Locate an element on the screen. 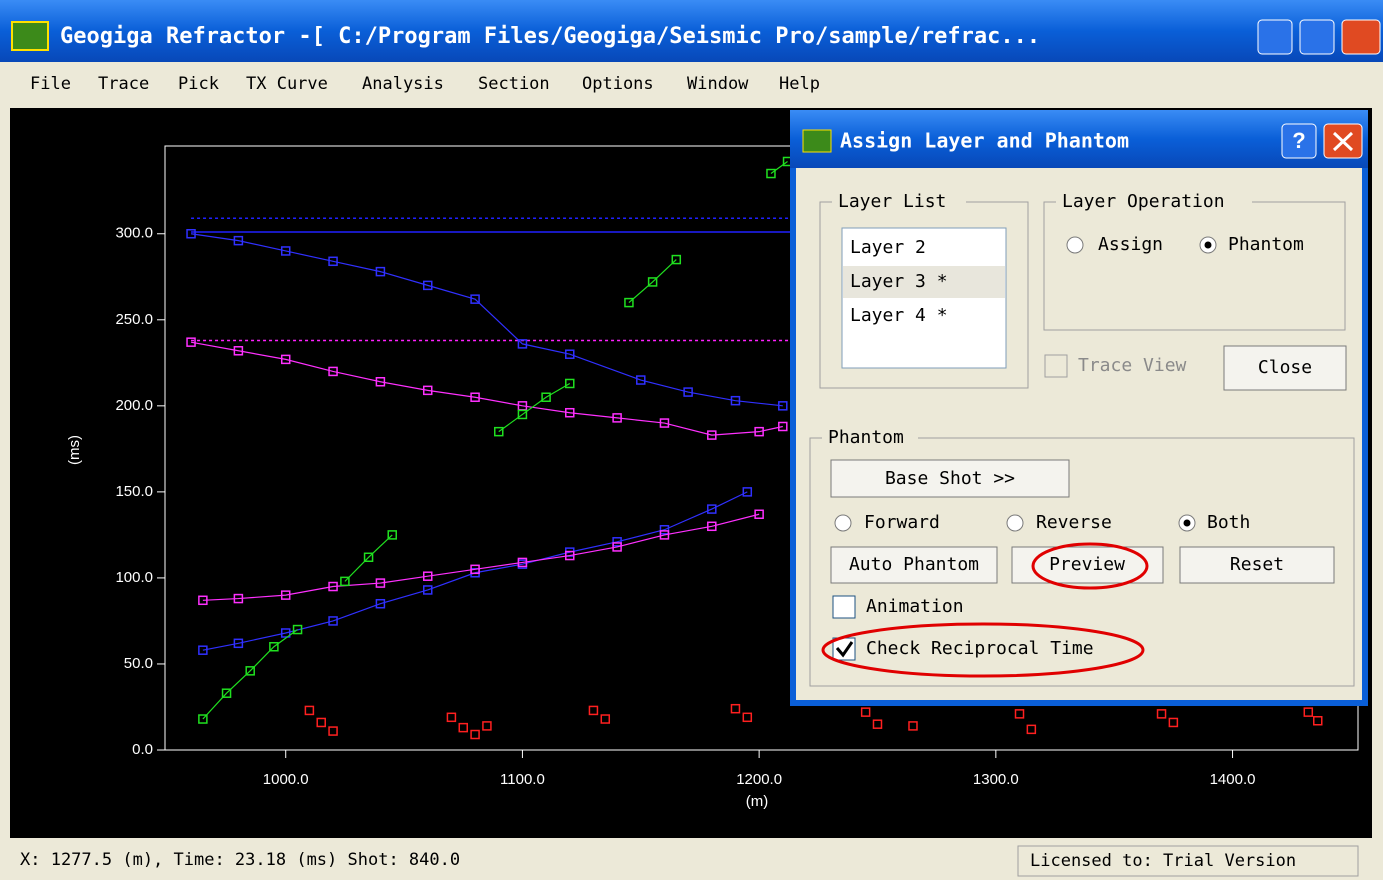  list-item: Layer 4 * is located at coordinates (899, 315).